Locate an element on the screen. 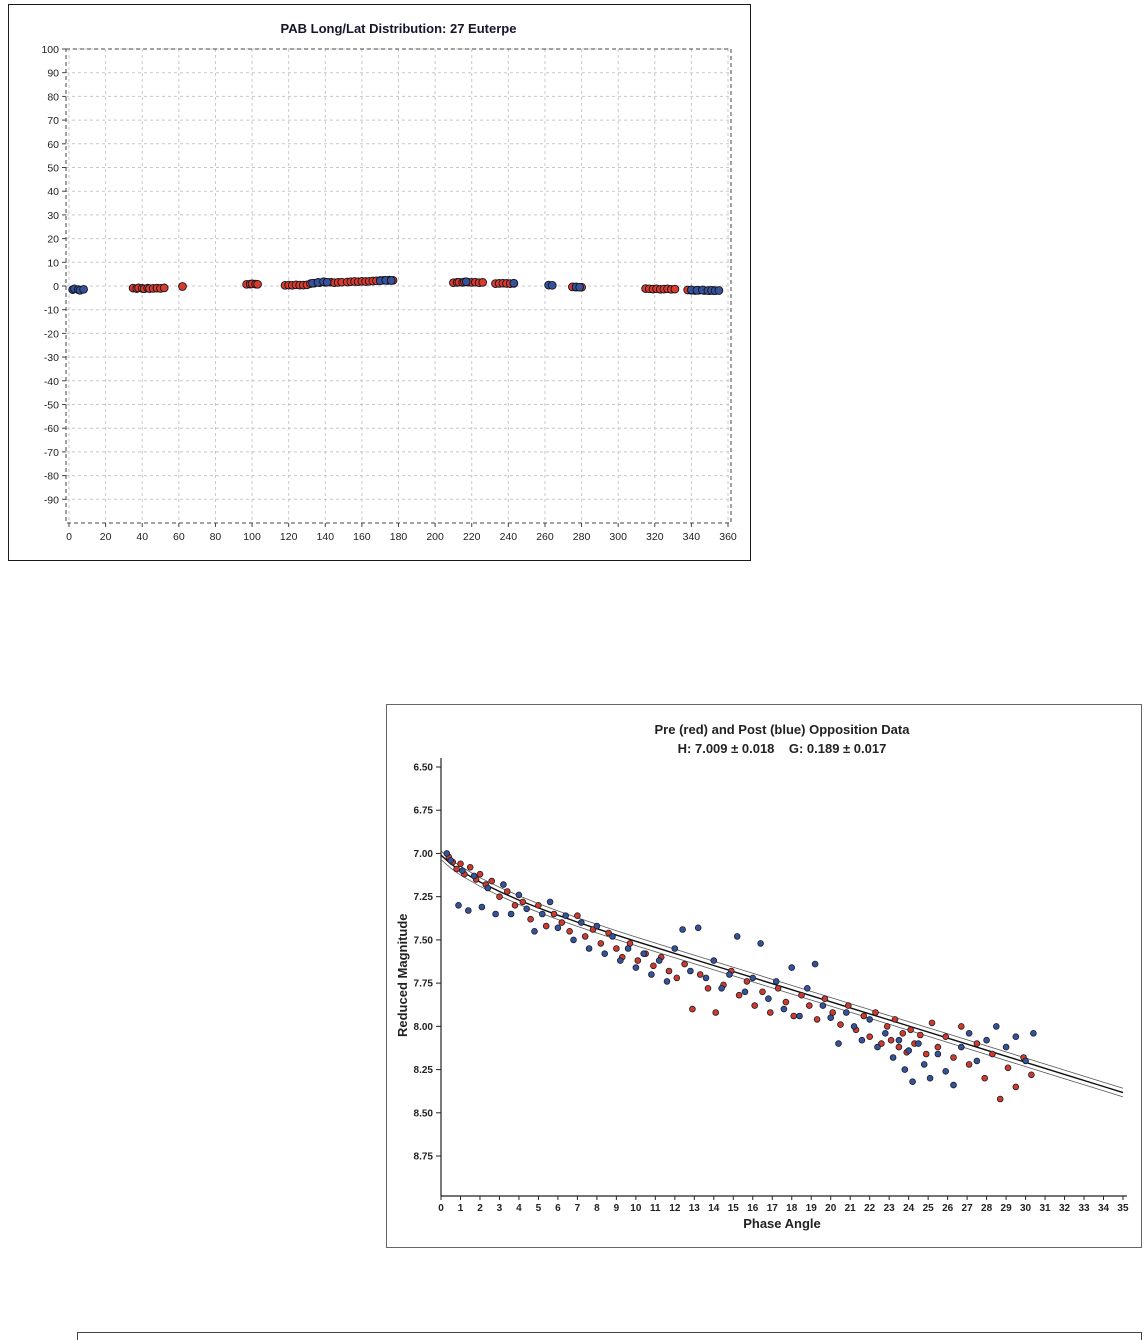 This screenshot has width=1147, height=1340. svg-text: 35 is located at coordinates (1123, 1208).